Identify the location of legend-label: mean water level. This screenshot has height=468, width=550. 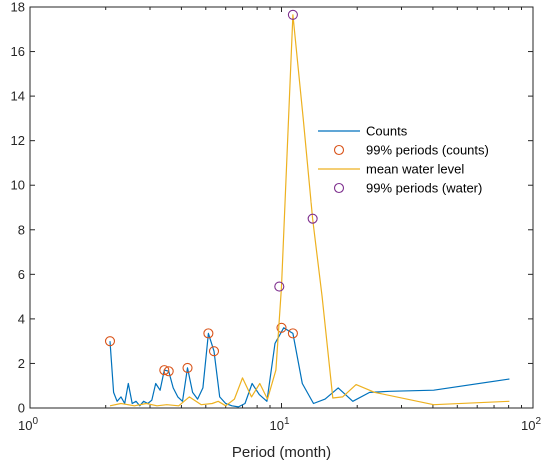
(415, 169).